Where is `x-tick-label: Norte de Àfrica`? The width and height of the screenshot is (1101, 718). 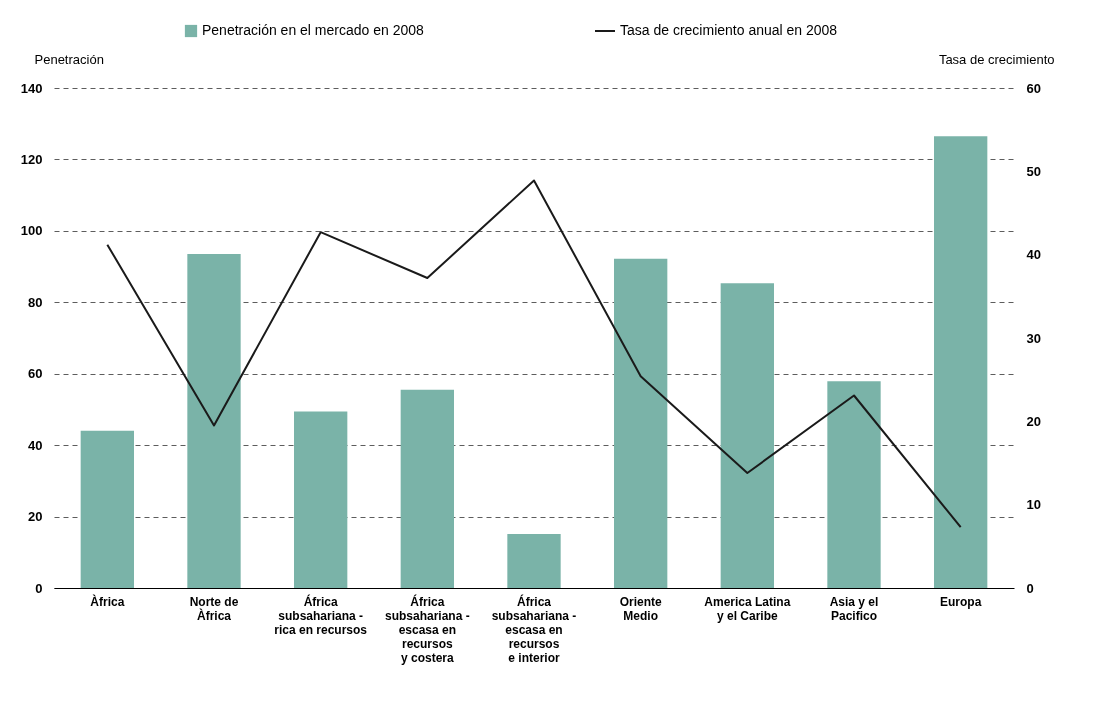
x-tick-label: Norte de Àfrica is located at coordinates (214, 608).